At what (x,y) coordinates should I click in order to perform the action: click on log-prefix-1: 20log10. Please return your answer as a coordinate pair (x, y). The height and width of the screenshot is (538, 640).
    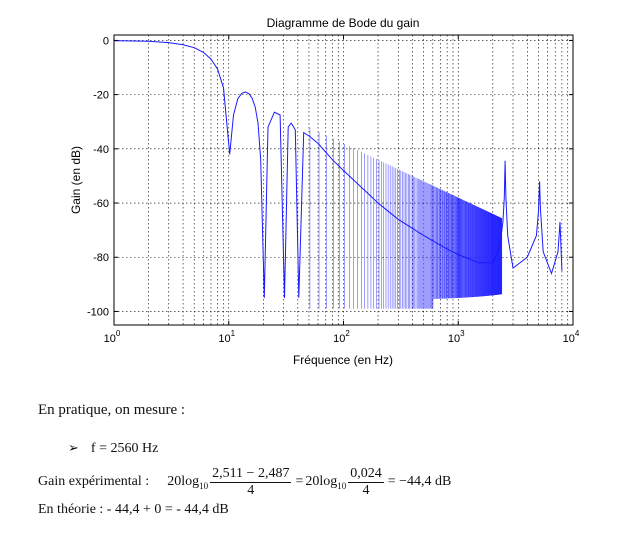
    Looking at the image, I should click on (188, 482).